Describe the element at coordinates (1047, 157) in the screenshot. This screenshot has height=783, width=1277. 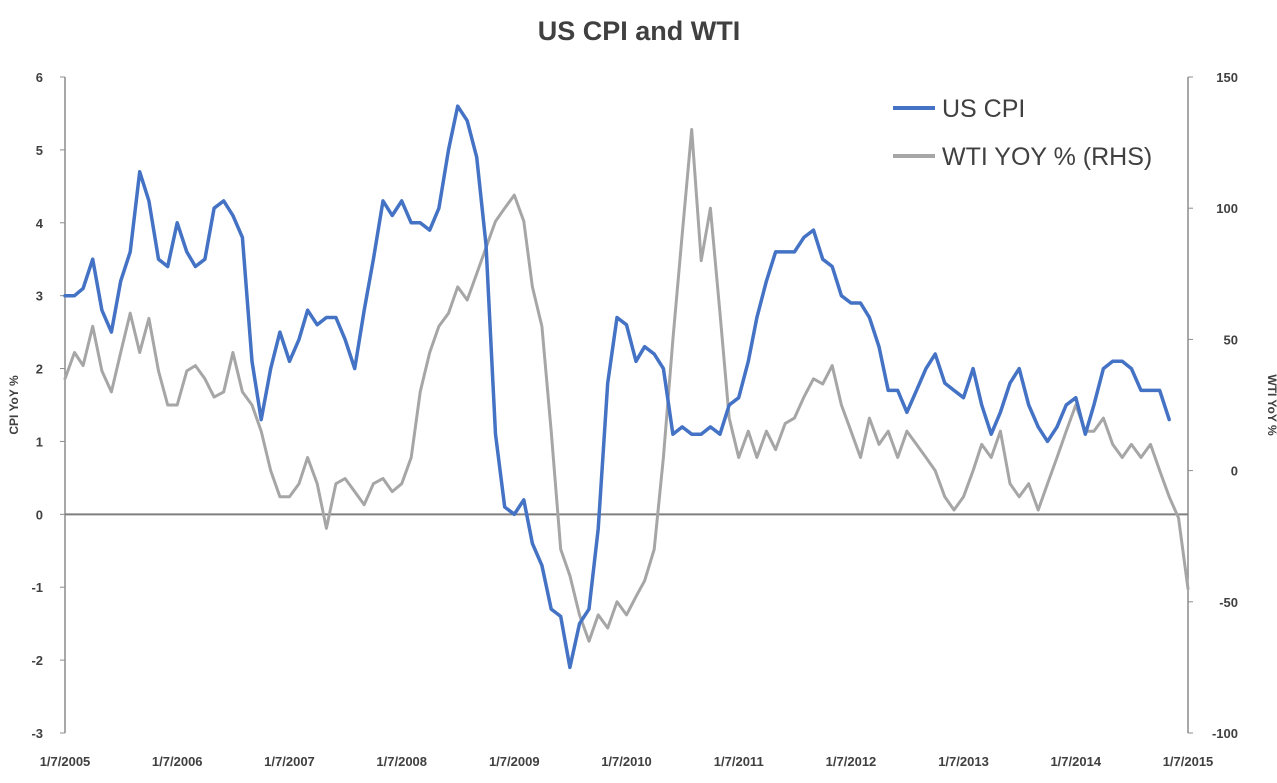
I see `legend-label: WTI YOY % (RHS)` at that location.